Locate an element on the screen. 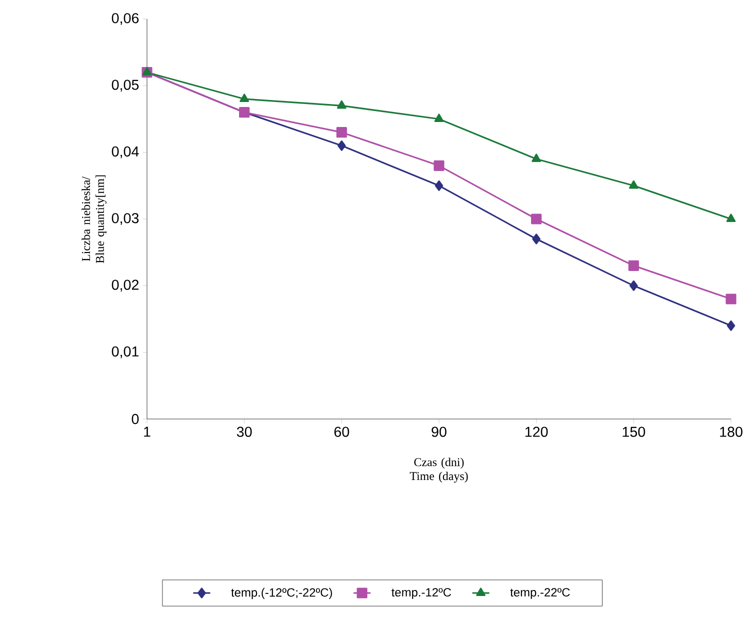  y-tick-label: 0 is located at coordinates (135, 419).